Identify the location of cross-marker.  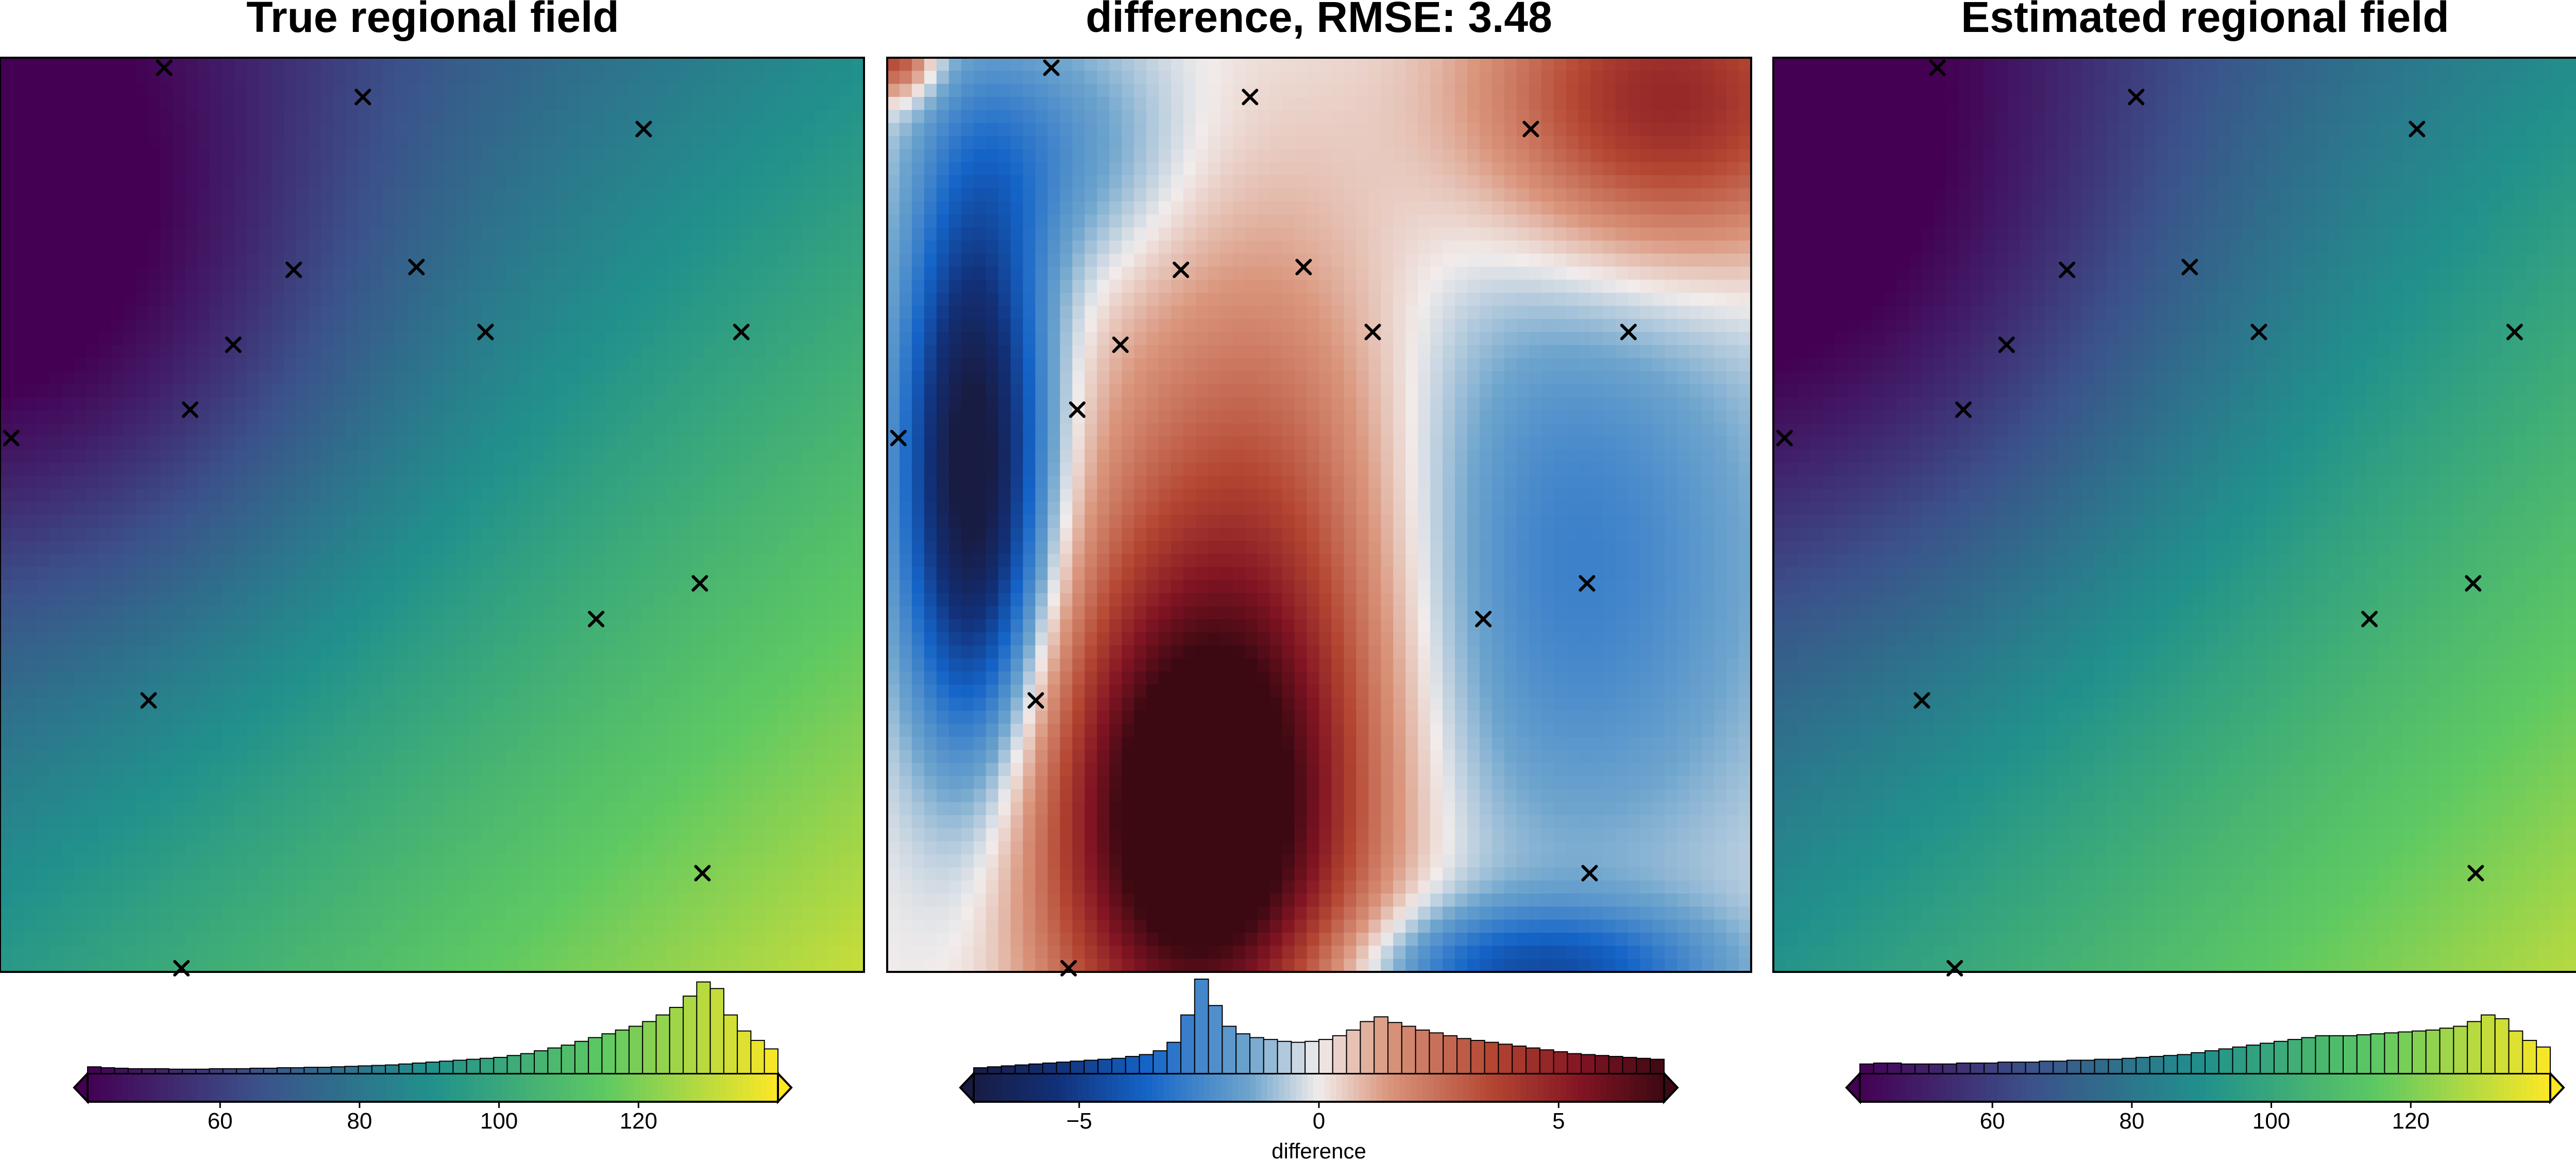
(164, 68).